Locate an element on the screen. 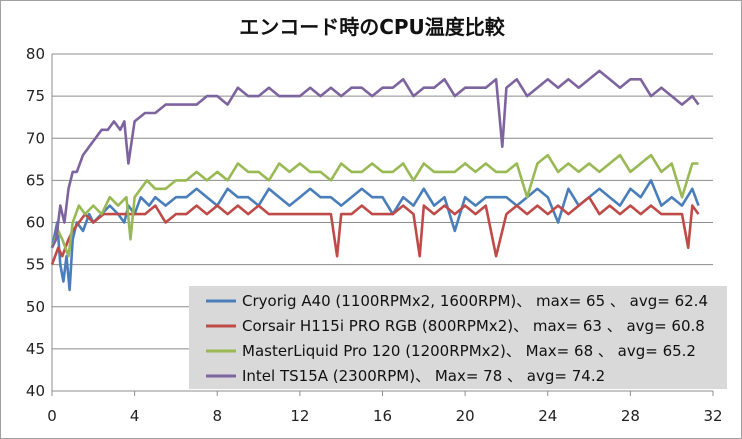  x-tick-label: 8 is located at coordinates (217, 416).